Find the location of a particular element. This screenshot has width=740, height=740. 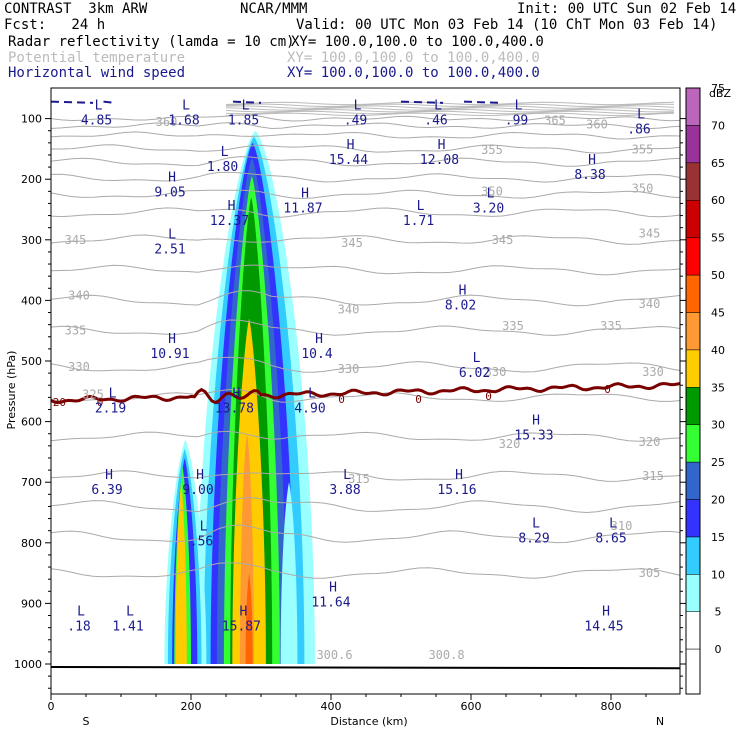

wind-extremum-value: 8.65 is located at coordinates (610, 539).